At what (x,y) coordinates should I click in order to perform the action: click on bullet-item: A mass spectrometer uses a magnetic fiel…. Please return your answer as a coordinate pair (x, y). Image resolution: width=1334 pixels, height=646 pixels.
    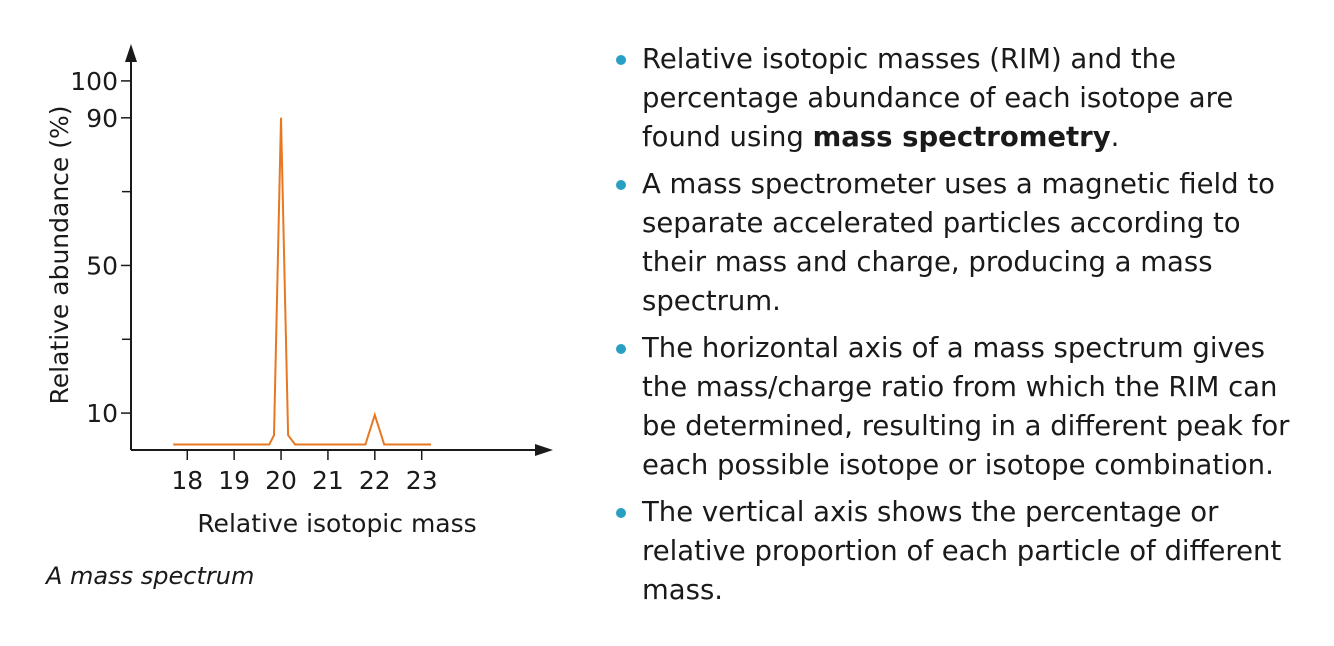
    Looking at the image, I should click on (962, 243).